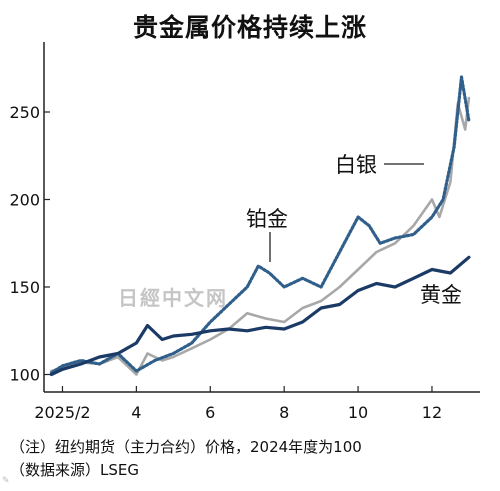  Describe the element at coordinates (210, 412) in the screenshot. I see `x-tick-label: 6` at that location.